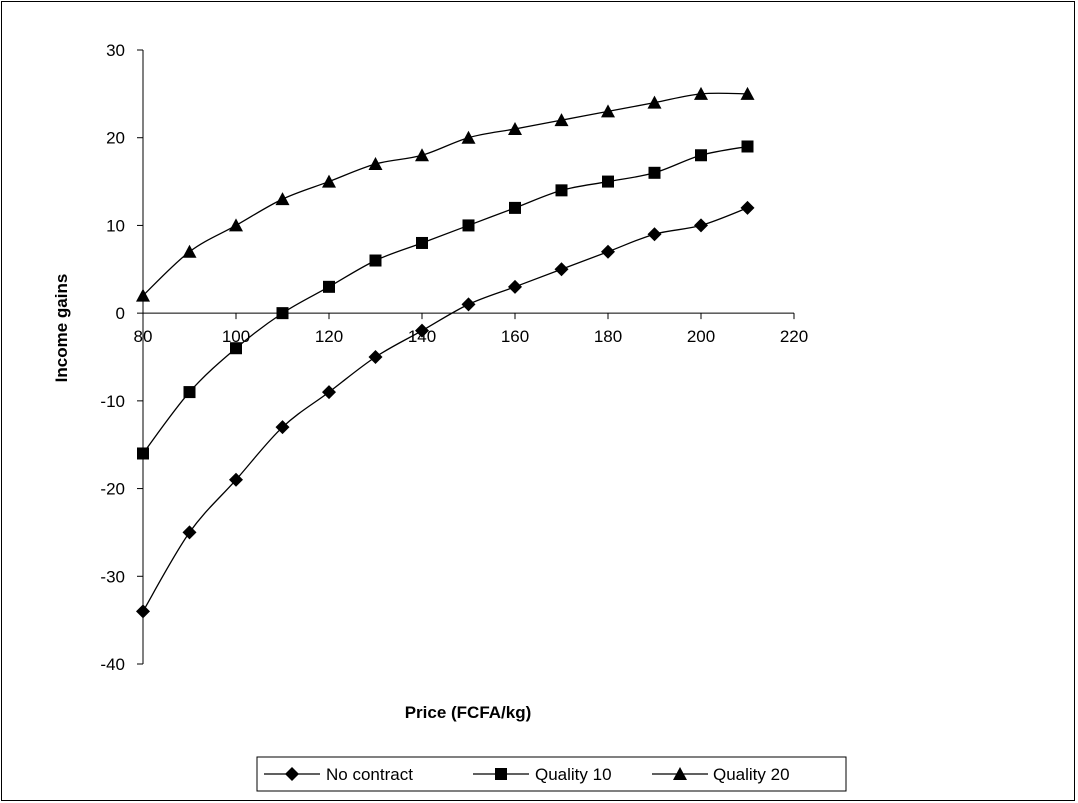  I want to click on y-tick-label: -40, so click(112, 664).